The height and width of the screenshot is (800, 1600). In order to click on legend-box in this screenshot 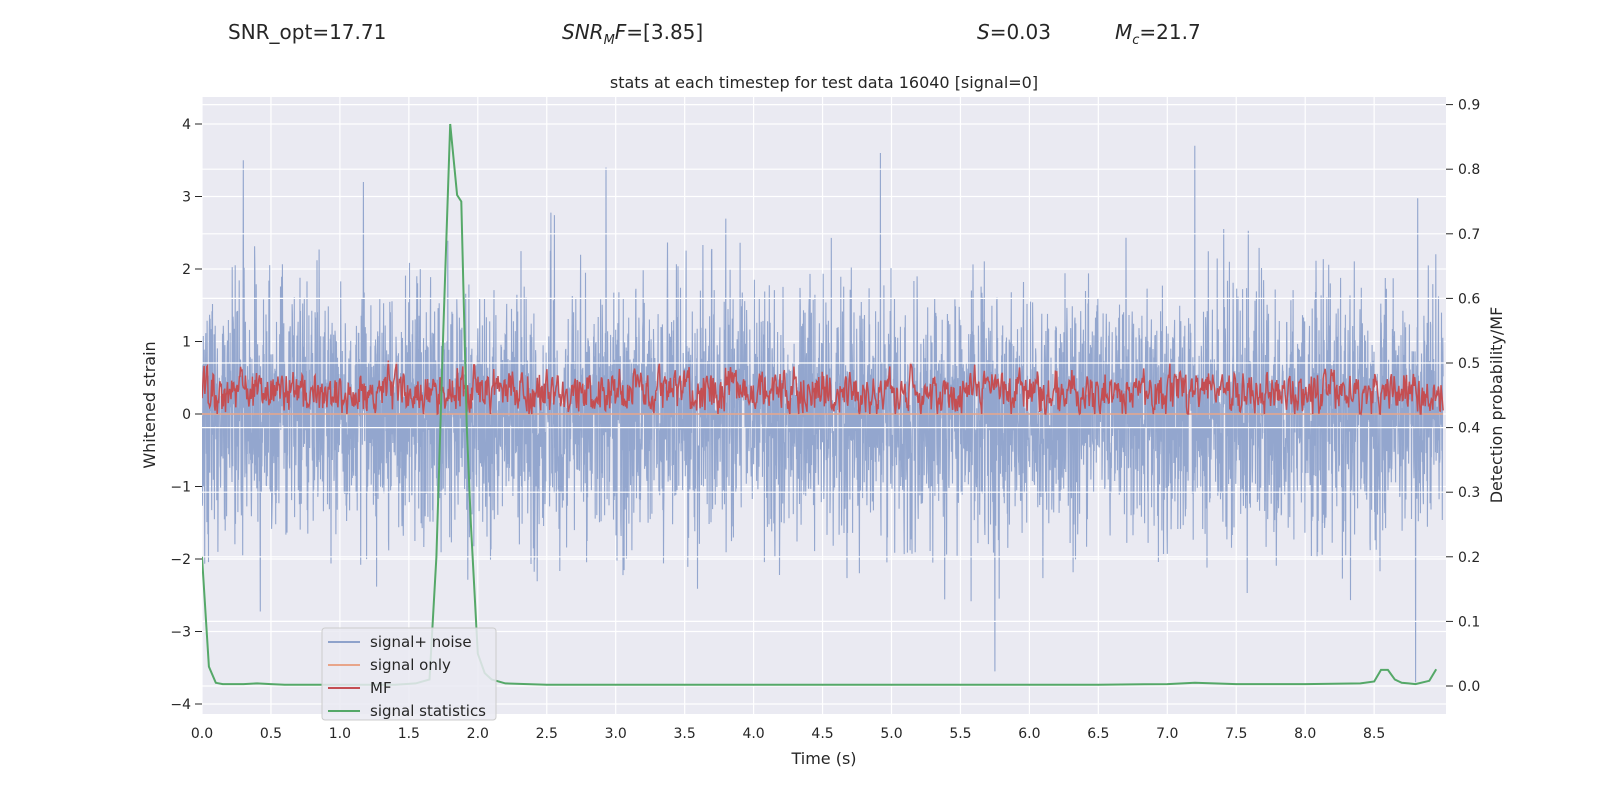, I will do `click(409, 674)`.